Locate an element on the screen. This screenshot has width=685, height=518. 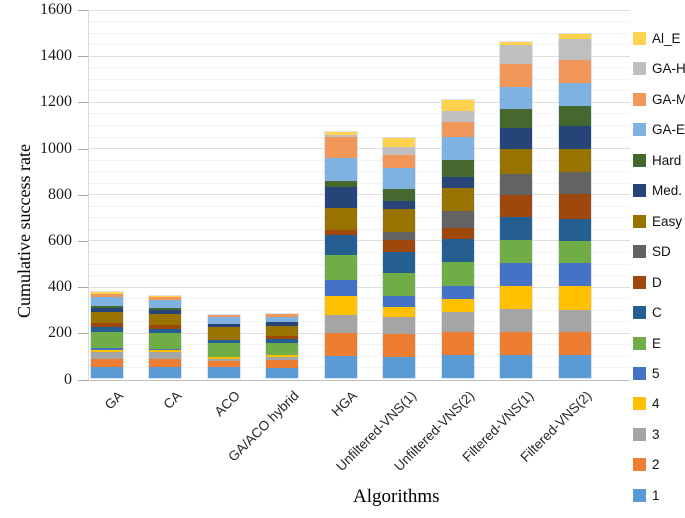
legend-label: GA-H is located at coordinates (668, 69).